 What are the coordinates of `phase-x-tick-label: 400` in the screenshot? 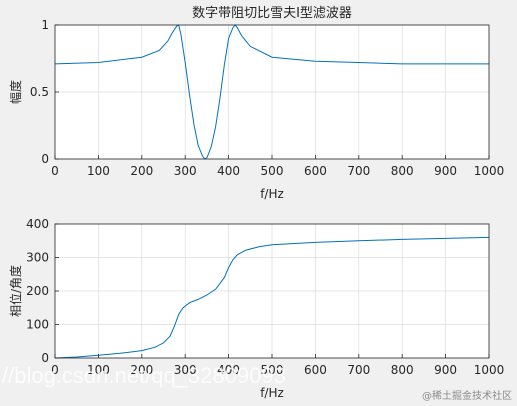 It's located at (228, 370).